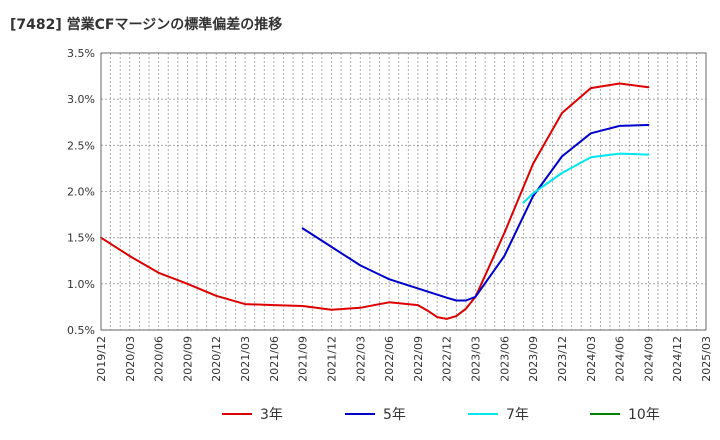 This screenshot has width=720, height=440. What do you see at coordinates (706, 359) in the screenshot?
I see `x-tick-label: 2025/03` at bounding box center [706, 359].